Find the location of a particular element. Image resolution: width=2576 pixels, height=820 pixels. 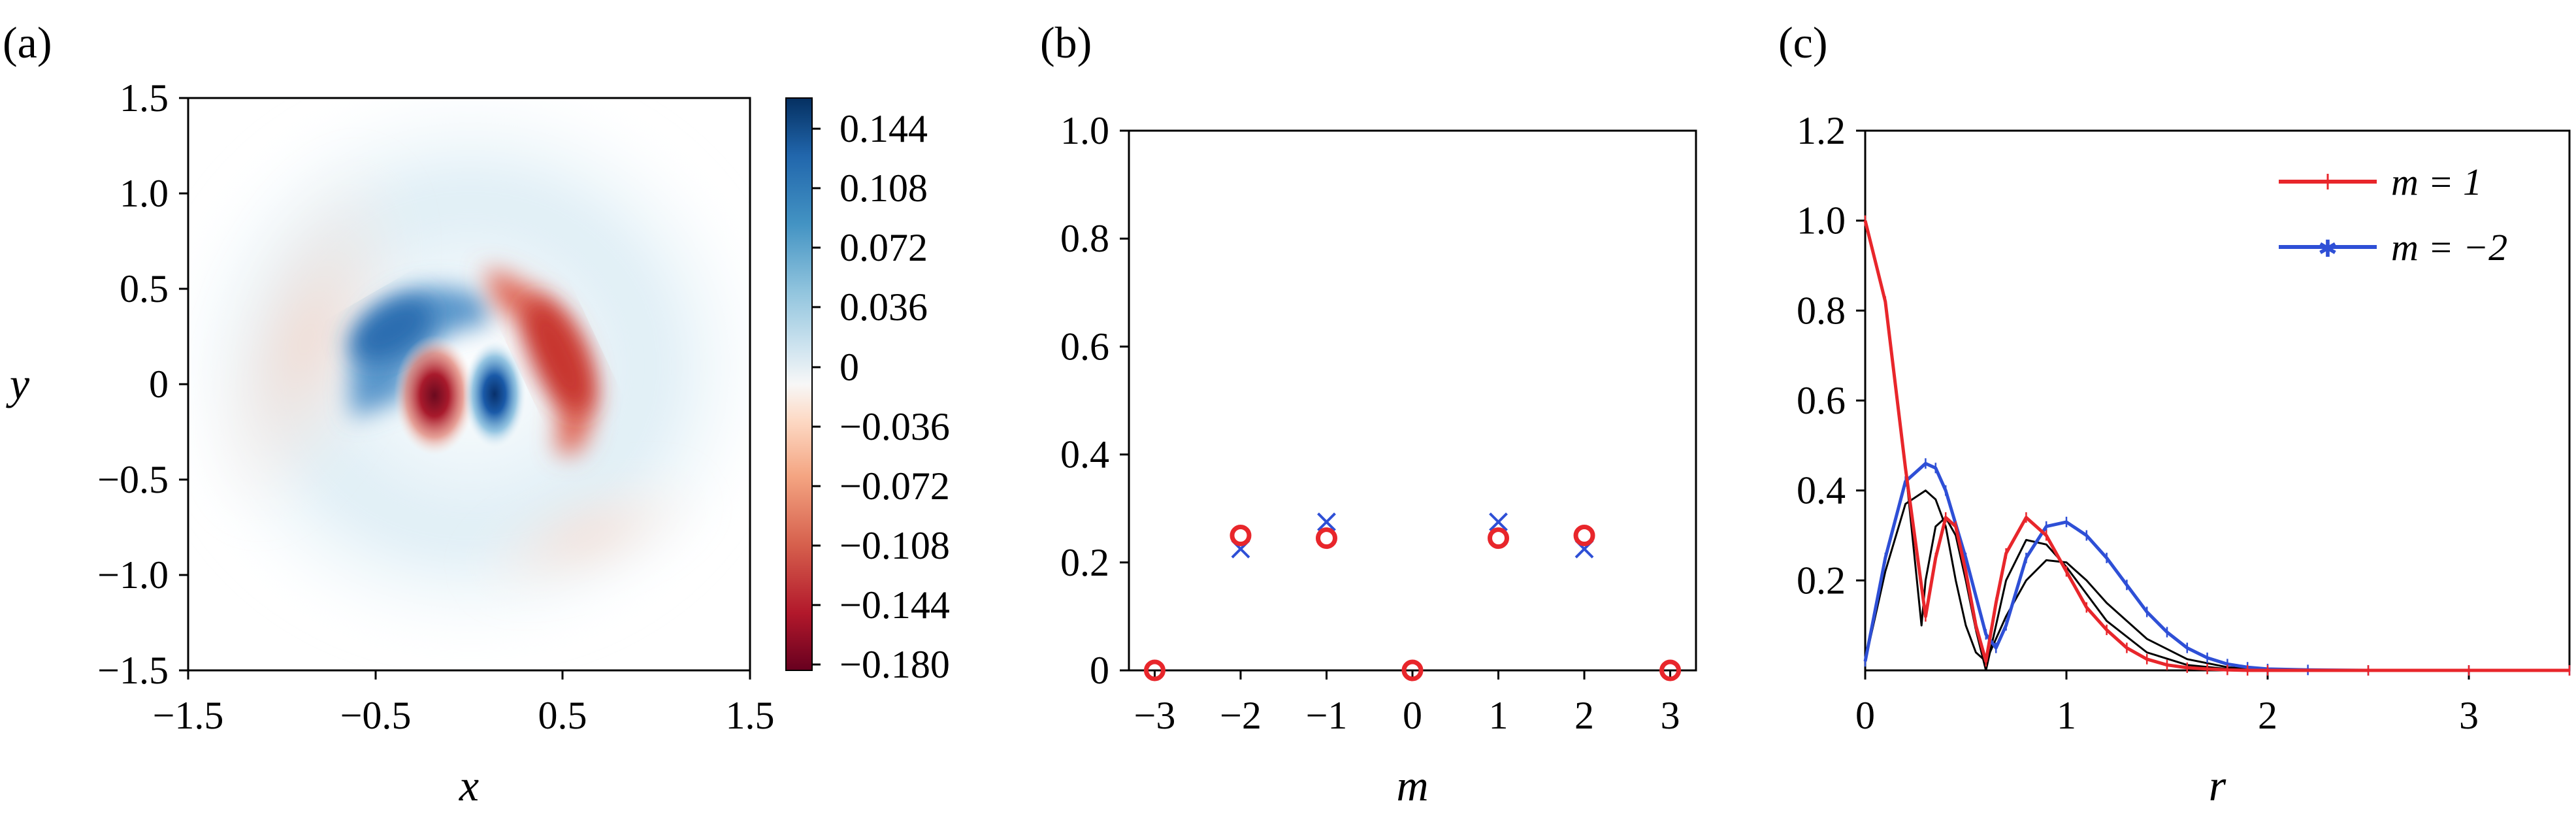

panel-a-label: (a) is located at coordinates (27, 42).